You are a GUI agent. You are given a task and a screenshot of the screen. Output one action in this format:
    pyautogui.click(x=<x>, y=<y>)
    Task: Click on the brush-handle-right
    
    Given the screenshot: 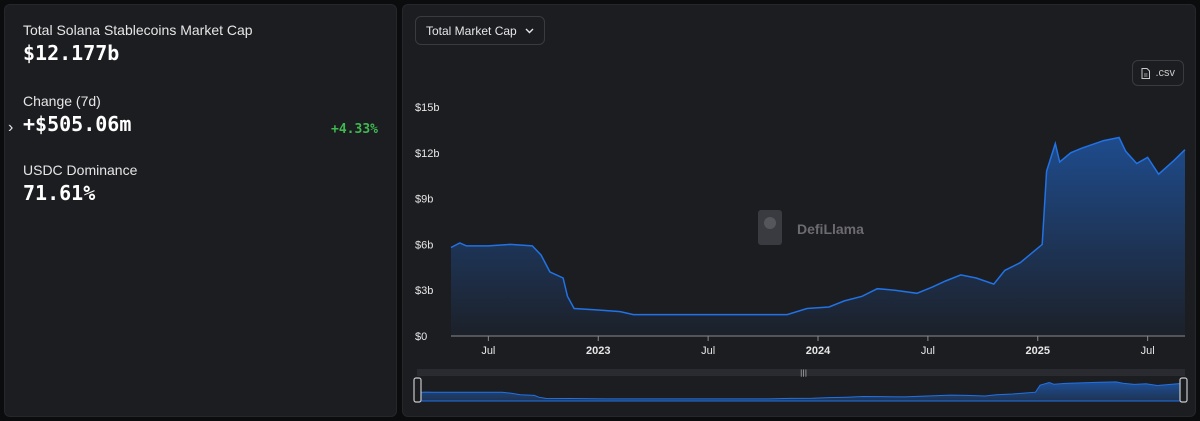 What is the action you would take?
    pyautogui.click(x=1183, y=390)
    